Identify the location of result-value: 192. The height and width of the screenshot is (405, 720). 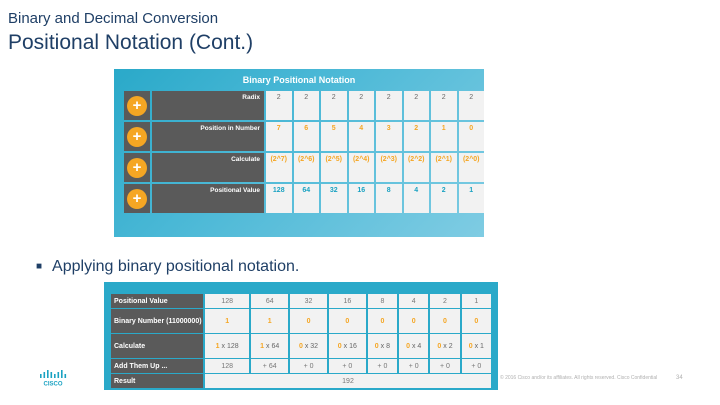
(348, 381).